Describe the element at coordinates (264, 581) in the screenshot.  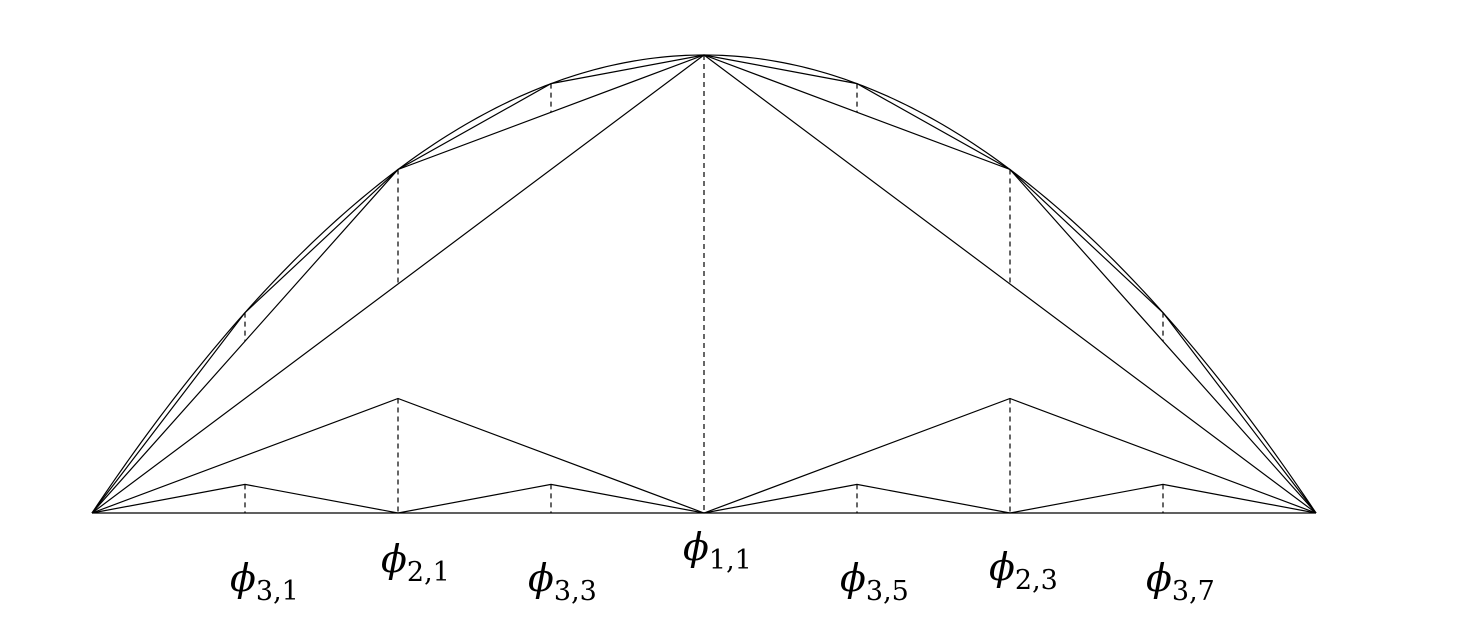
I see `label-phi-3-1: ϕ3,1` at that location.